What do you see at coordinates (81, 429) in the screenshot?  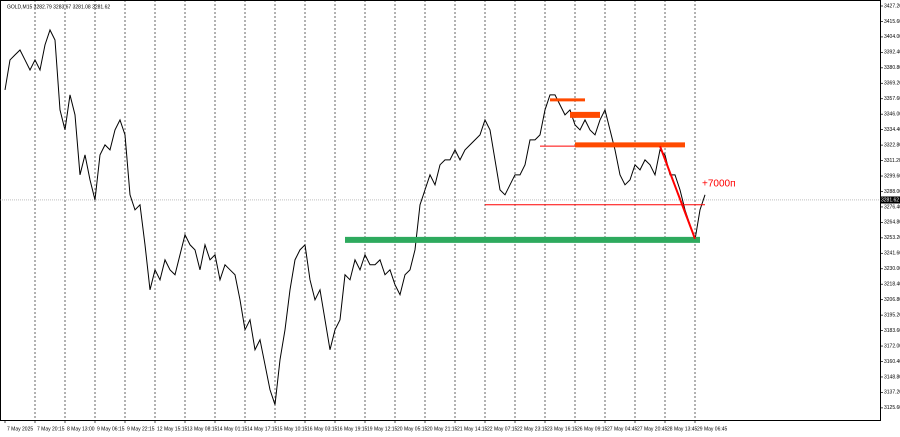 I see `x-tick-label: 8 May 13:00` at bounding box center [81, 429].